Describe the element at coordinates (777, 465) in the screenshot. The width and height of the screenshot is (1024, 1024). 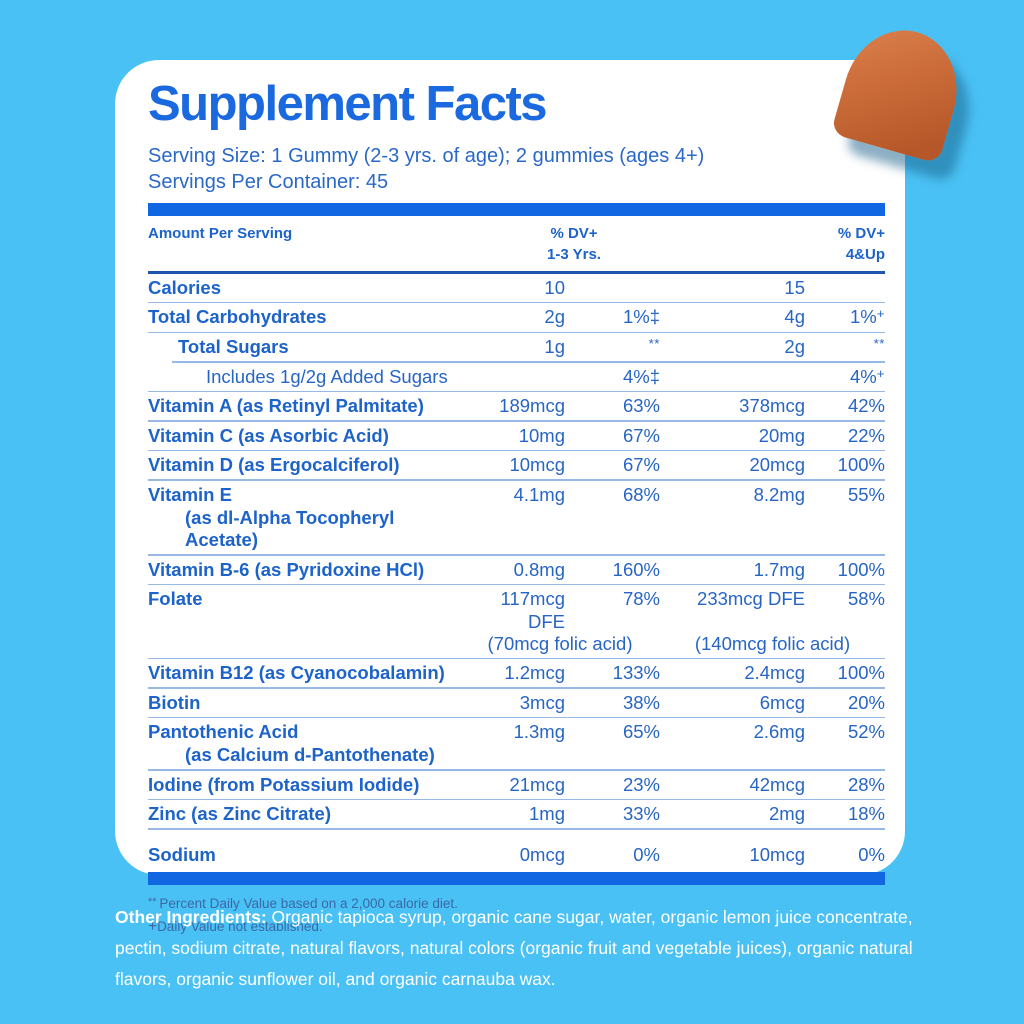
I see `amount-4up: 20mcg` at that location.